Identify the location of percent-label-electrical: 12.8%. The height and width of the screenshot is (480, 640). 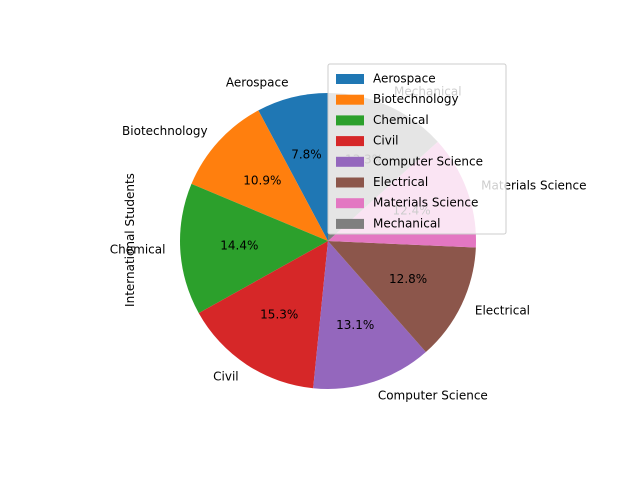
(408, 279).